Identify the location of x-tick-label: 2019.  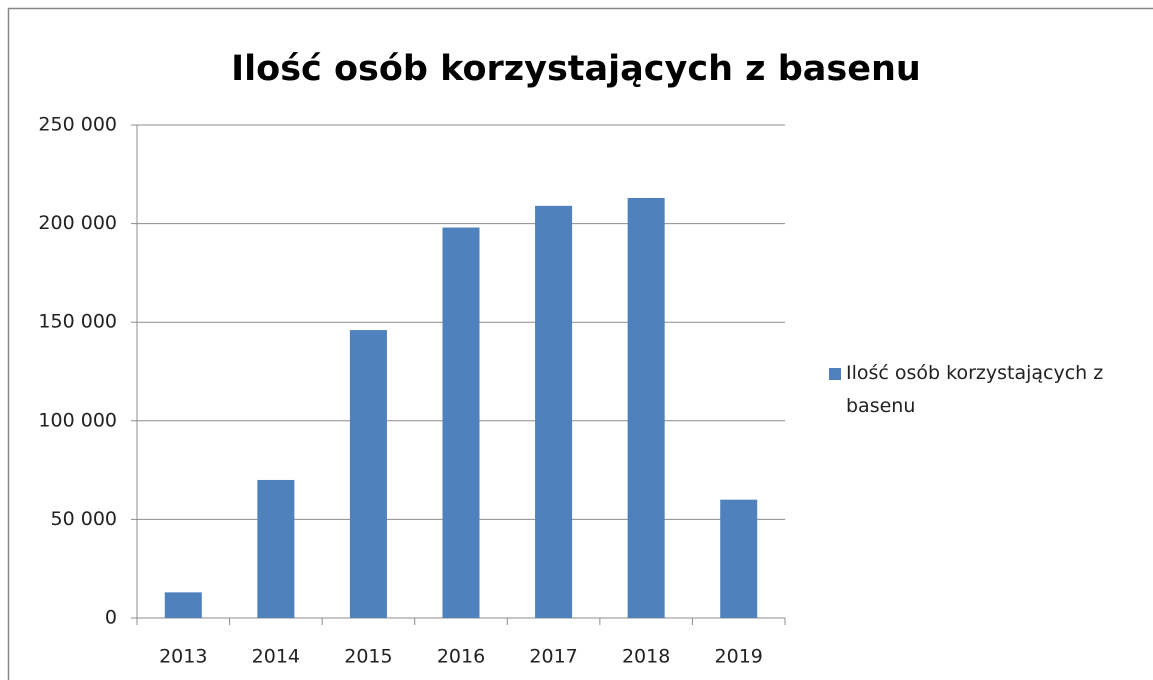
(739, 657).